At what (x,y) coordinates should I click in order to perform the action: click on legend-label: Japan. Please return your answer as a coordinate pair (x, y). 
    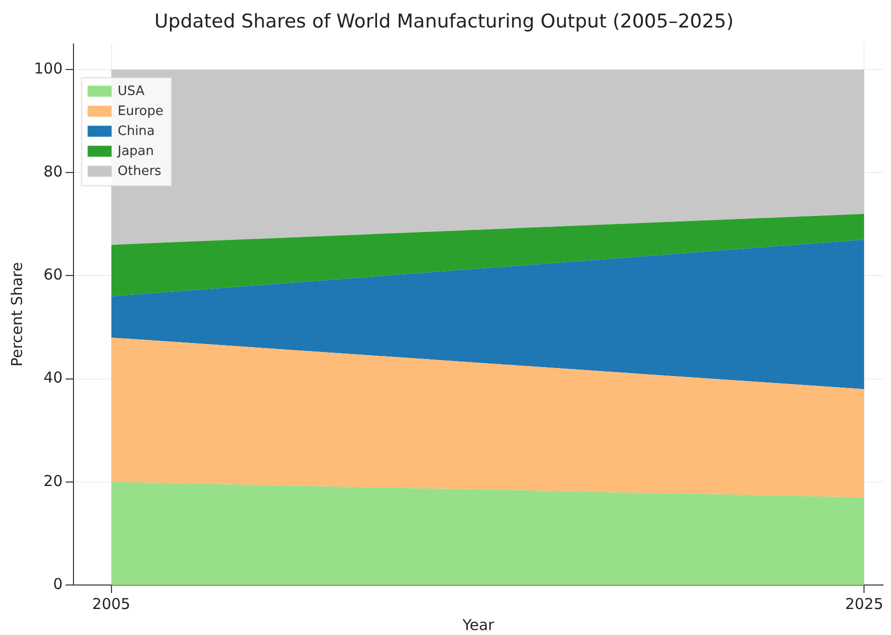
    Looking at the image, I should click on (135, 152).